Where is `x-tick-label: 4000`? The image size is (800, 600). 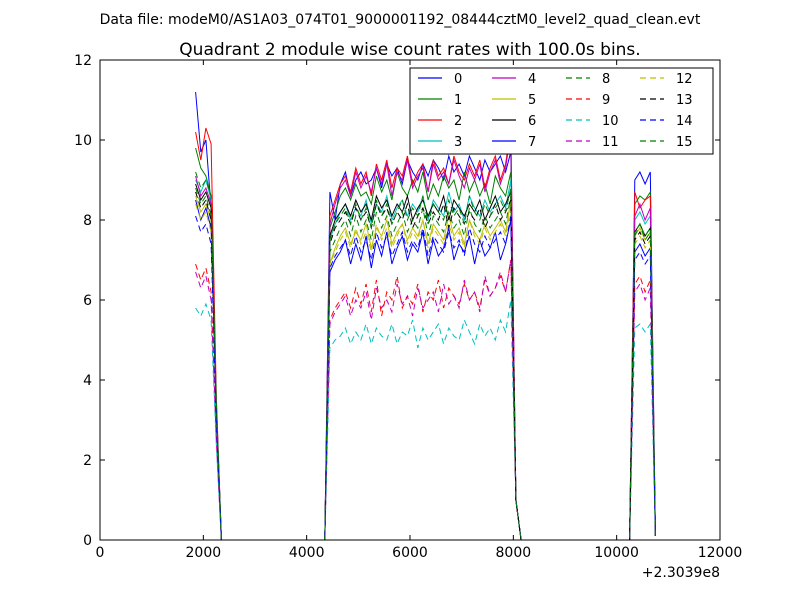
x-tick-label: 4000 is located at coordinates (307, 553).